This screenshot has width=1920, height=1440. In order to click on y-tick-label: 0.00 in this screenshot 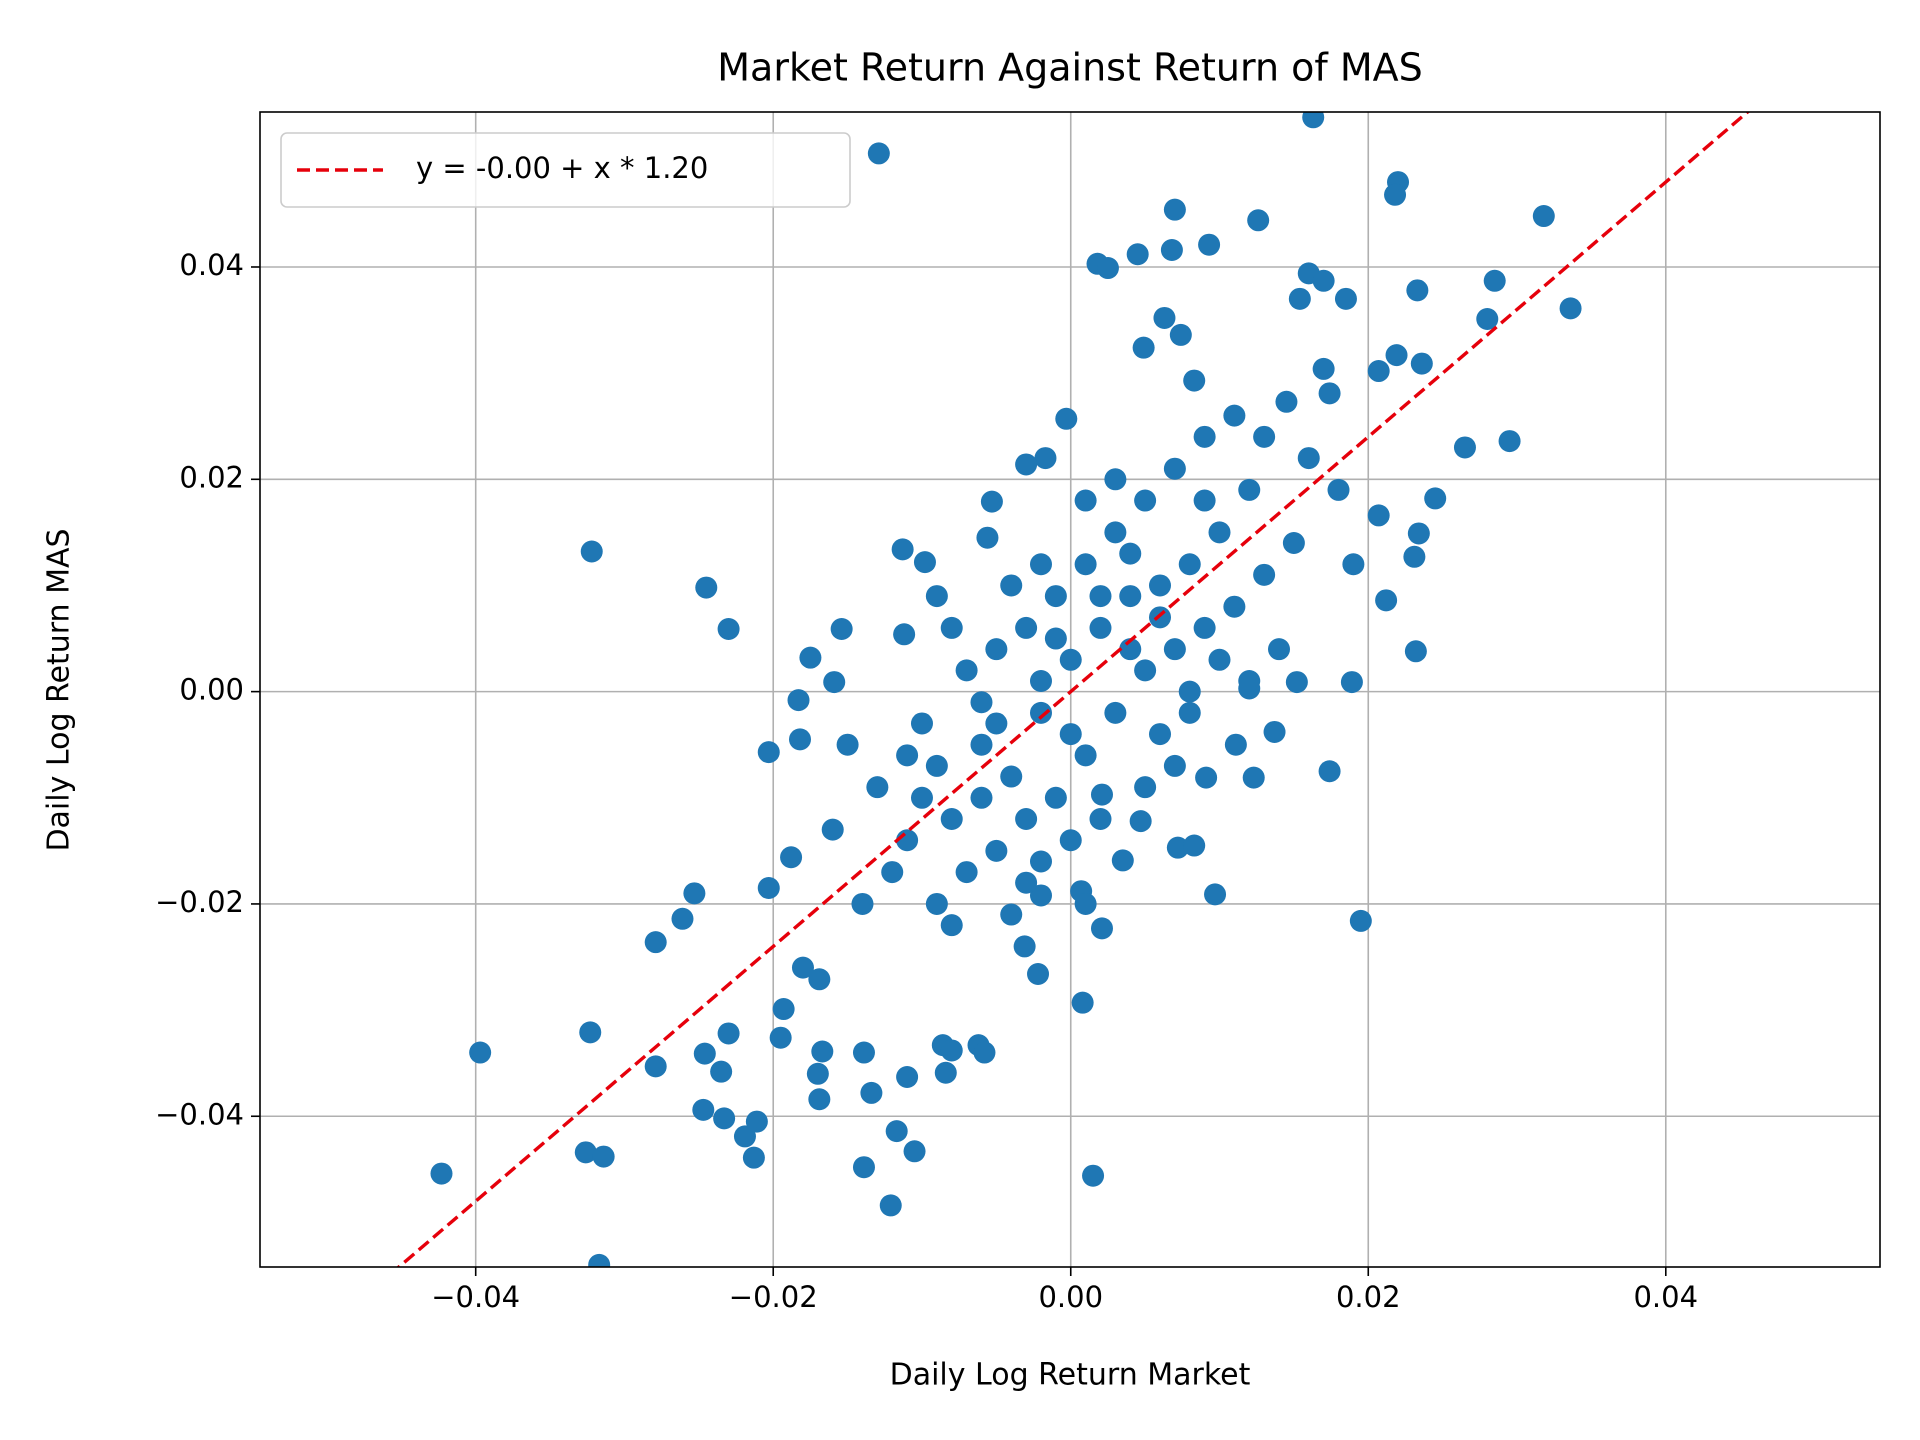, I will do `click(211, 690)`.